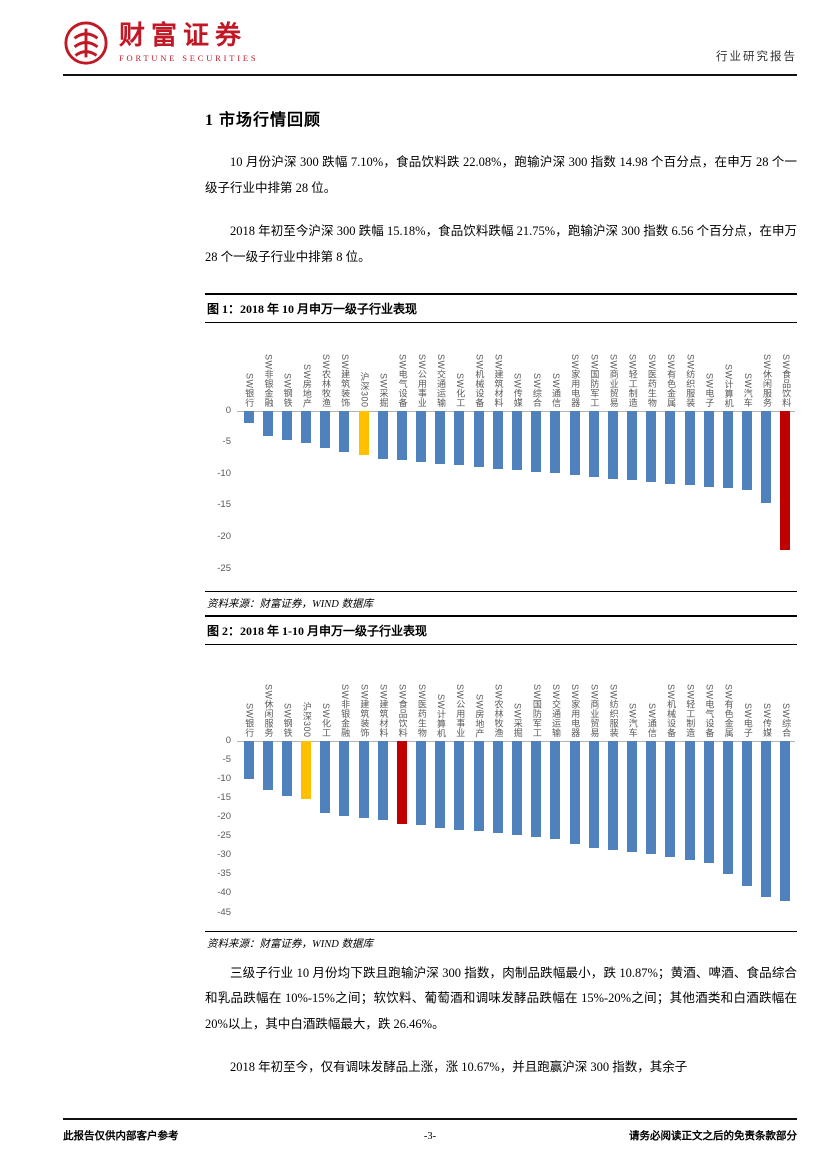  Describe the element at coordinates (746, 767) in the screenshot. I see `chart-column: SW电子` at that location.